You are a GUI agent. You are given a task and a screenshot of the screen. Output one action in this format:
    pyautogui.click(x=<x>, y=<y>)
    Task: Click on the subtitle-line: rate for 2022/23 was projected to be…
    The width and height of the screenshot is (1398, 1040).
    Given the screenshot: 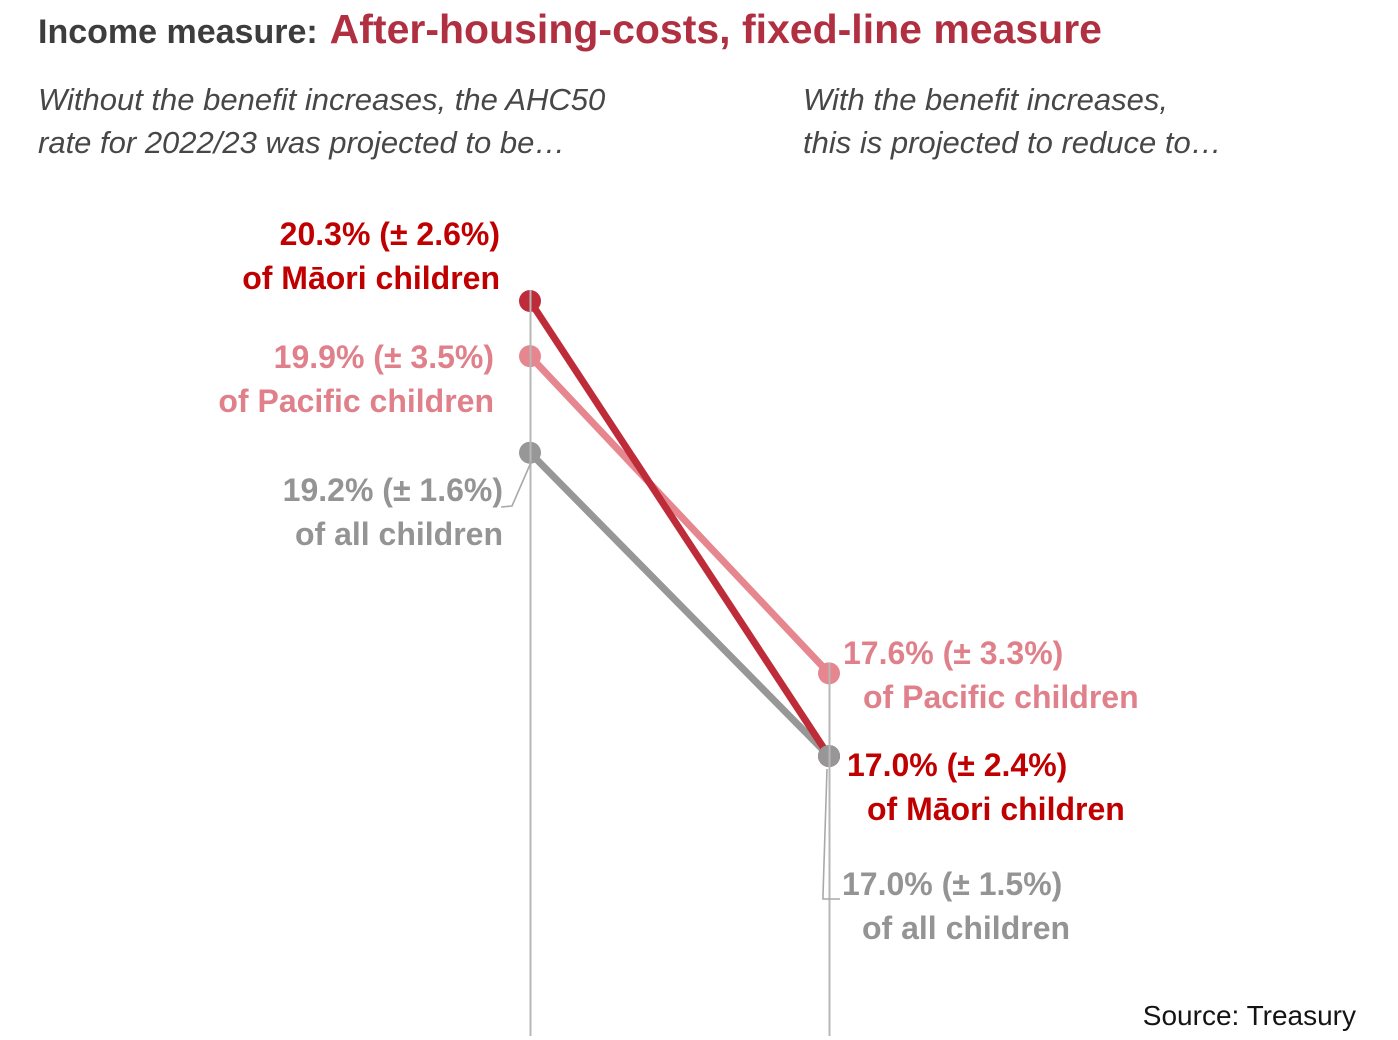 What is the action you would take?
    pyautogui.click(x=302, y=142)
    